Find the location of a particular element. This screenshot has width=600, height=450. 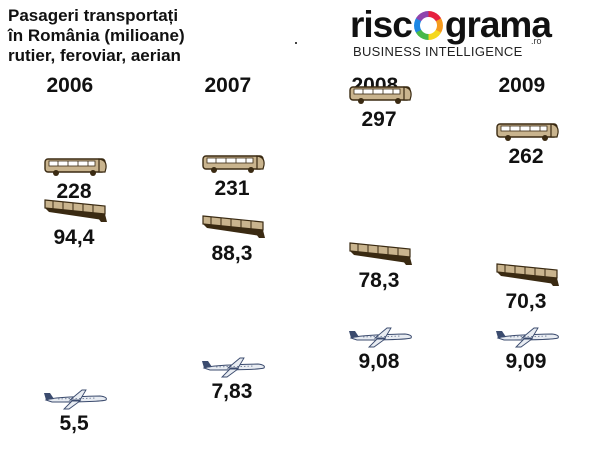

train-mark-2007 is located at coordinates (234, 229).